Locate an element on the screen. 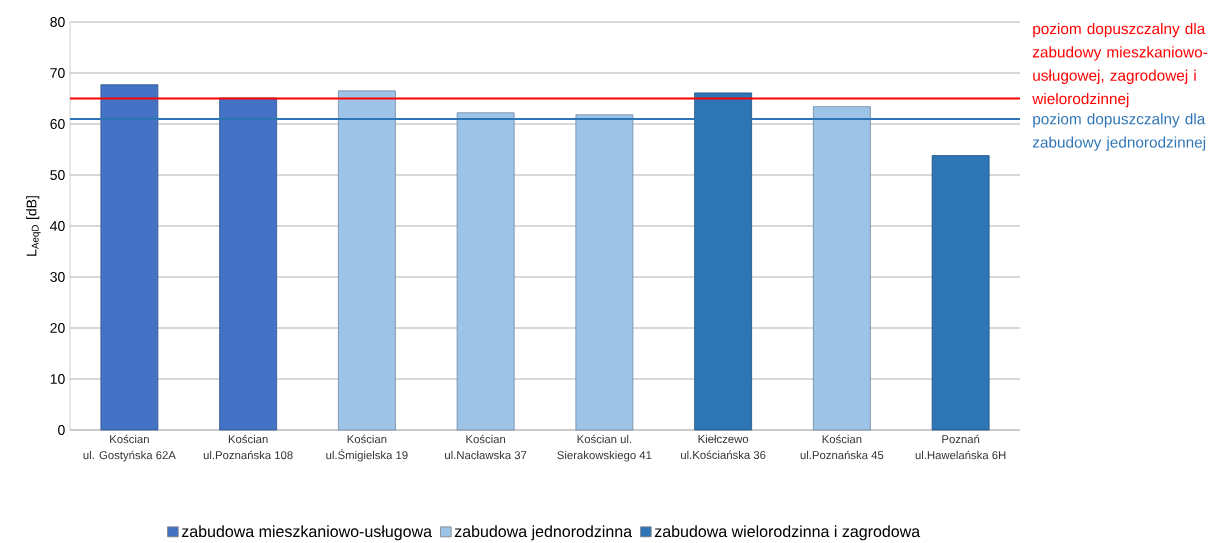 The width and height of the screenshot is (1230, 543). y-tick-label: 80 is located at coordinates (57, 22).